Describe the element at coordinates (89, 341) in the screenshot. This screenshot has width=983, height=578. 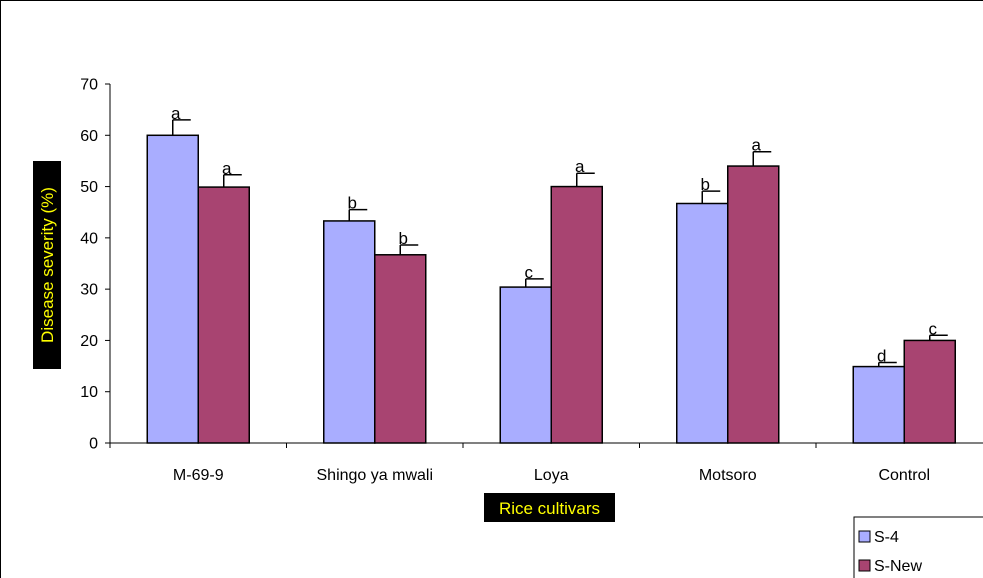
I see `y-tick-label: 20` at that location.